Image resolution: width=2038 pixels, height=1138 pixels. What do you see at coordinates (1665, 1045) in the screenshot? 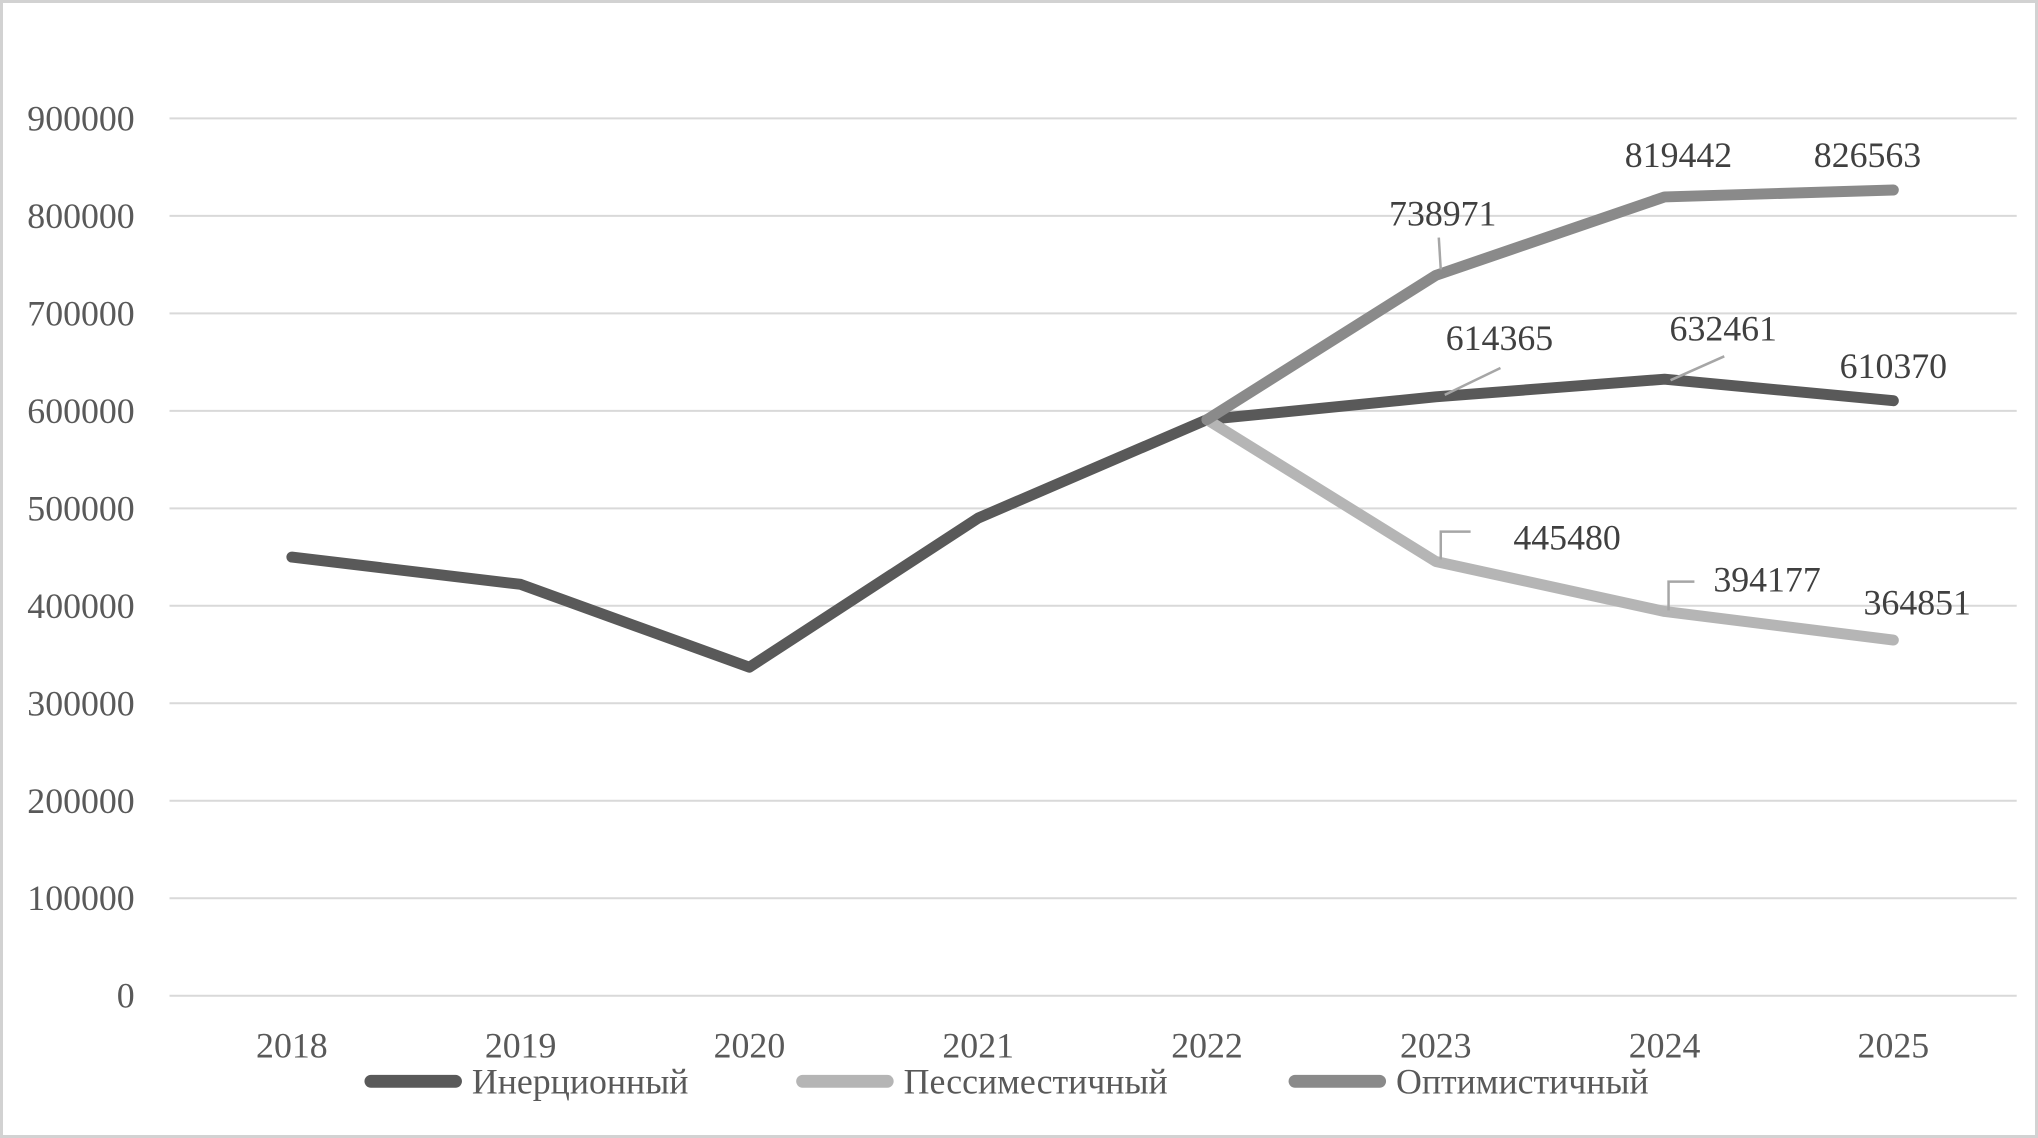
I see `x-tick-label: 2024` at bounding box center [1665, 1045].